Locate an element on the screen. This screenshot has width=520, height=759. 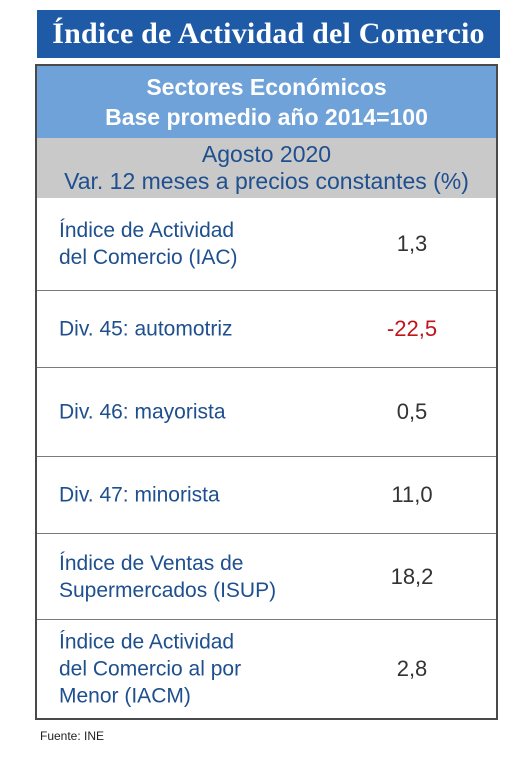
row-label: Div. 46: mayorista is located at coordinates (142, 412).